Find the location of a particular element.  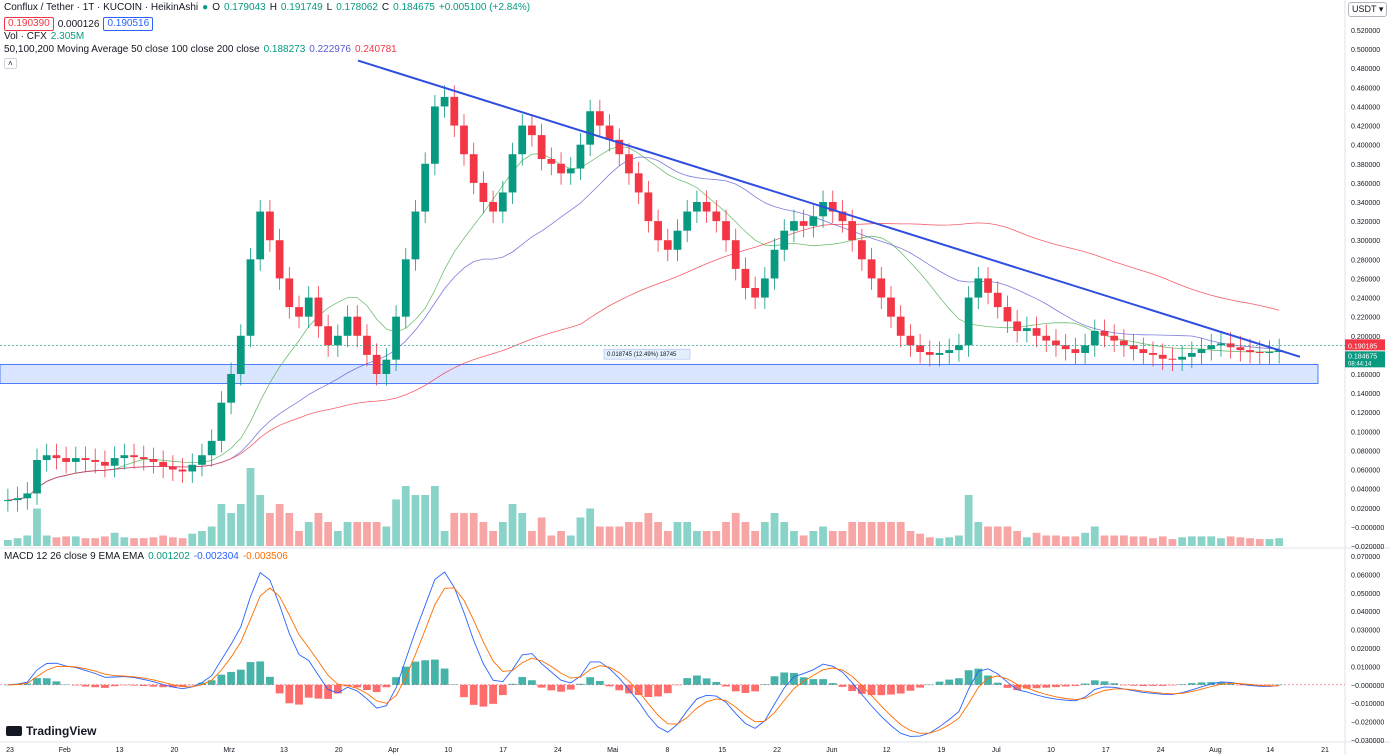

price-tick-label: 0.100000 is located at coordinates (1365, 432).